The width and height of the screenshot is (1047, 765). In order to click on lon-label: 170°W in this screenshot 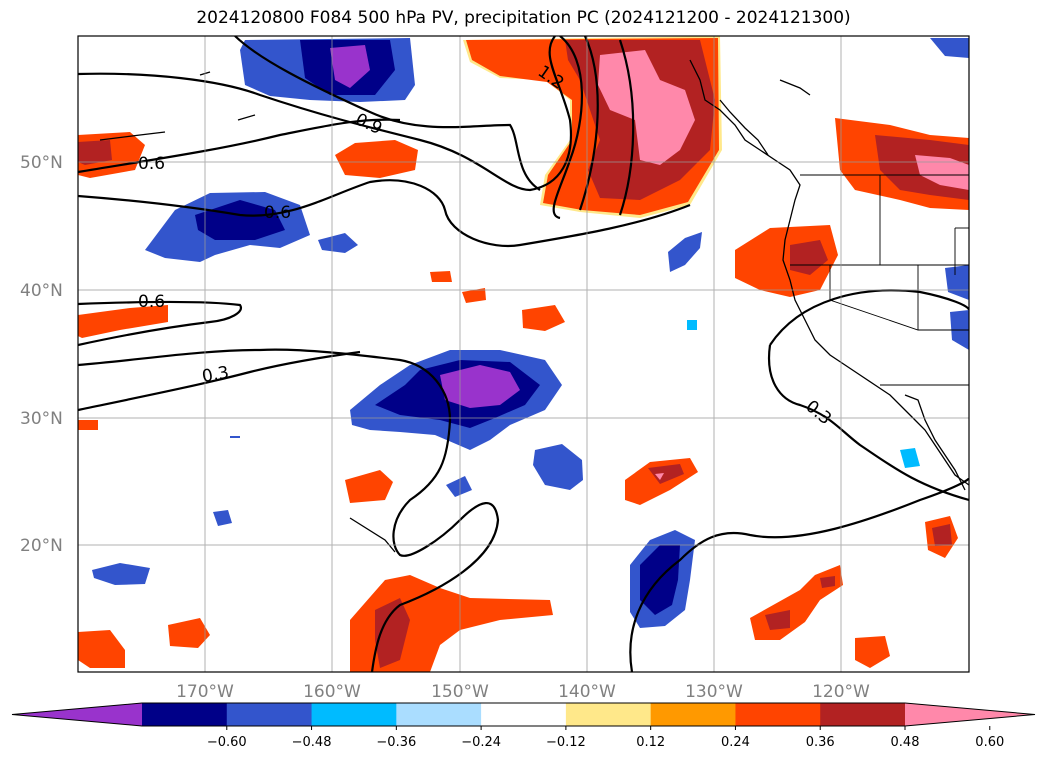, I will do `click(205, 692)`.